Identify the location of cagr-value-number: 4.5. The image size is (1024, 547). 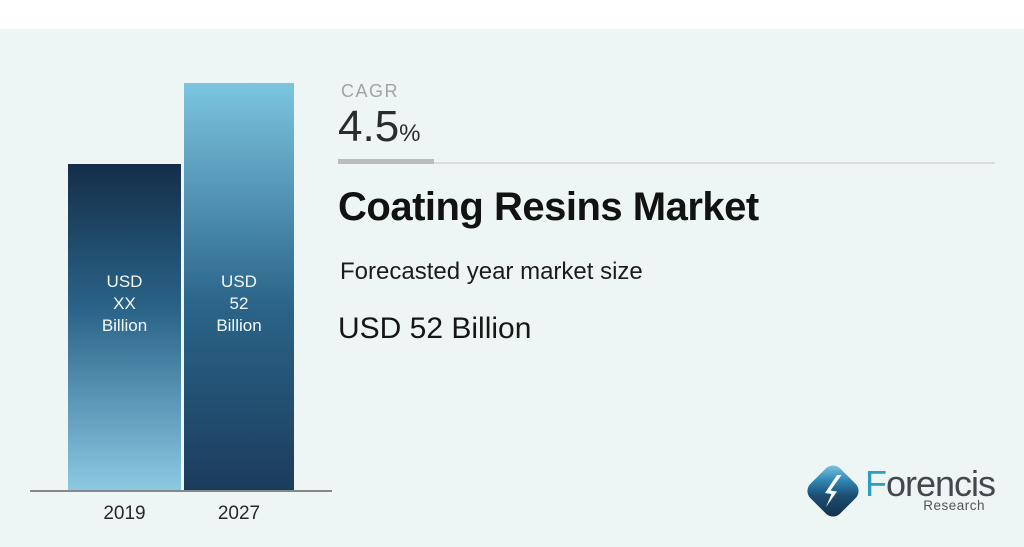
(369, 126).